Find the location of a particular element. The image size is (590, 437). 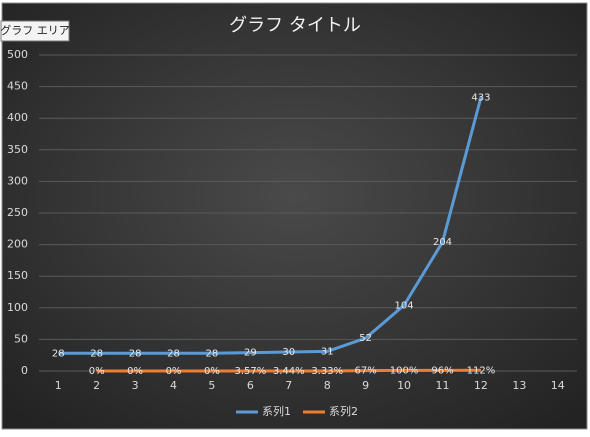

data-label: 29 is located at coordinates (250, 353).